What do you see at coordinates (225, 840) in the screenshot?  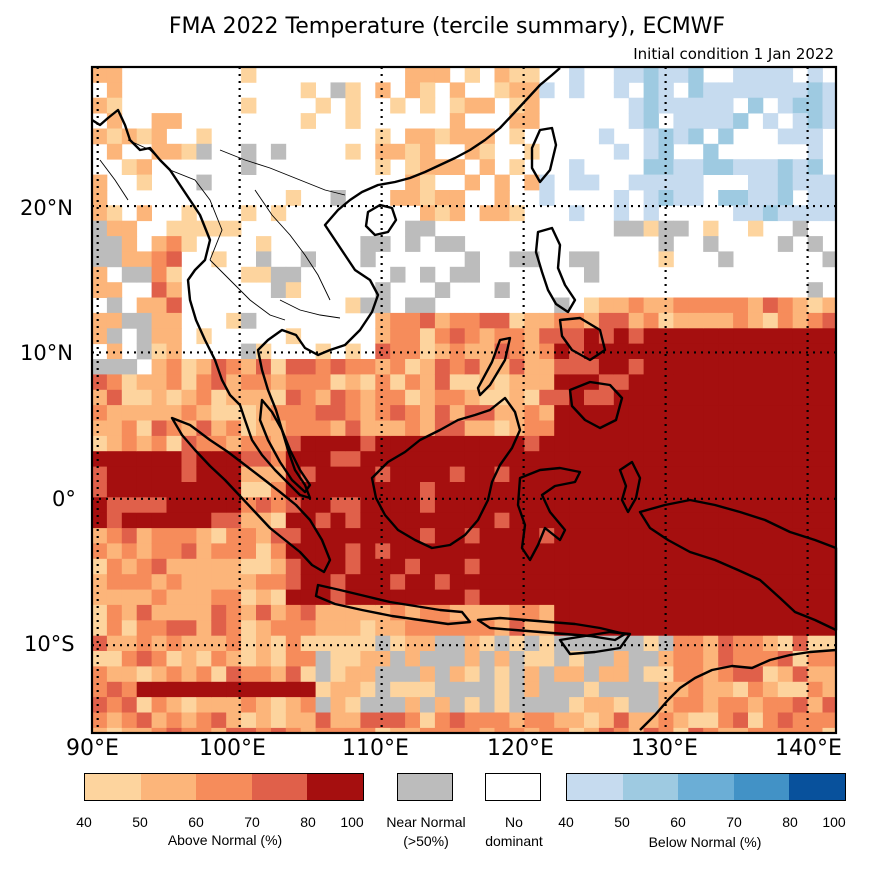 I see `above-caption: Above Normal (%)` at bounding box center [225, 840].